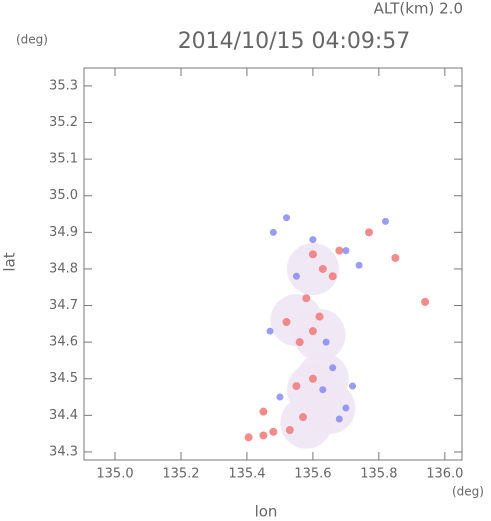 Image resolution: width=491 pixels, height=521 pixels. What do you see at coordinates (63, 451) in the screenshot?
I see `y-tick-label: 34.3` at bounding box center [63, 451].